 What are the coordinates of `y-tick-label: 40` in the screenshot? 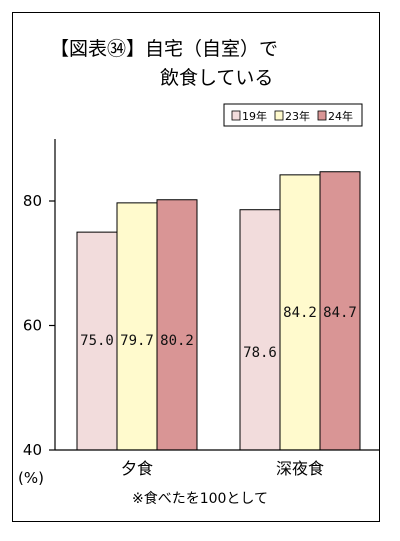 It's located at (32, 450).